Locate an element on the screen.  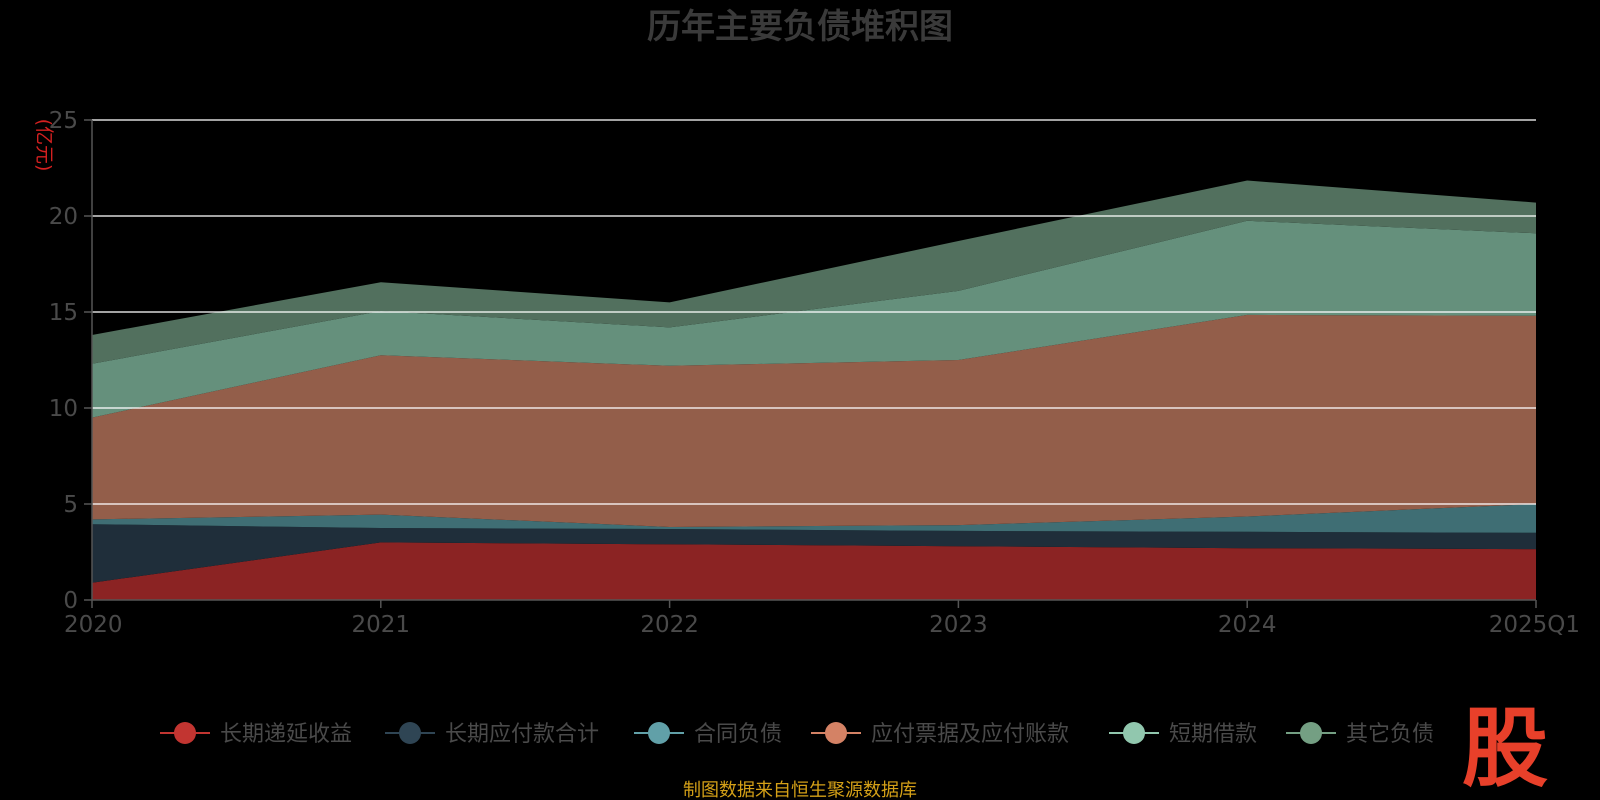
y-tick-label: 0 is located at coordinates (70, 601).